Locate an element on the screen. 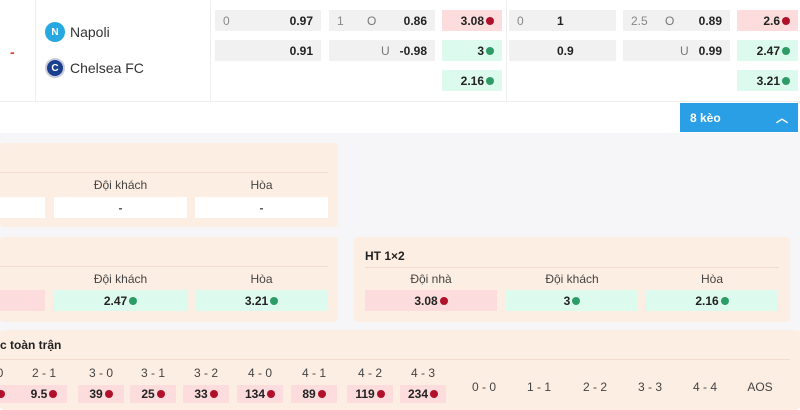 The width and height of the screenshot is (800, 410). score-odds: 33 is located at coordinates (206, 394).